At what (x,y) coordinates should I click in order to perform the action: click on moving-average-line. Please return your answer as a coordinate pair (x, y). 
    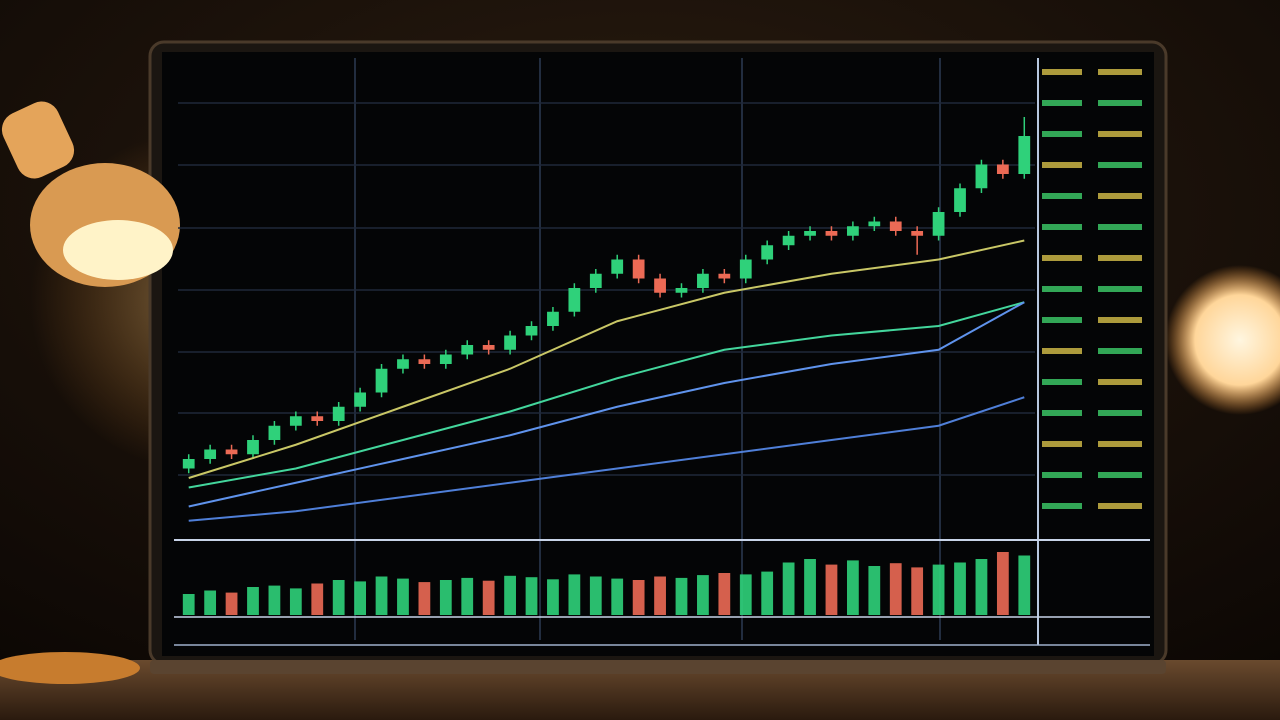
    Looking at the image, I should click on (606, 459).